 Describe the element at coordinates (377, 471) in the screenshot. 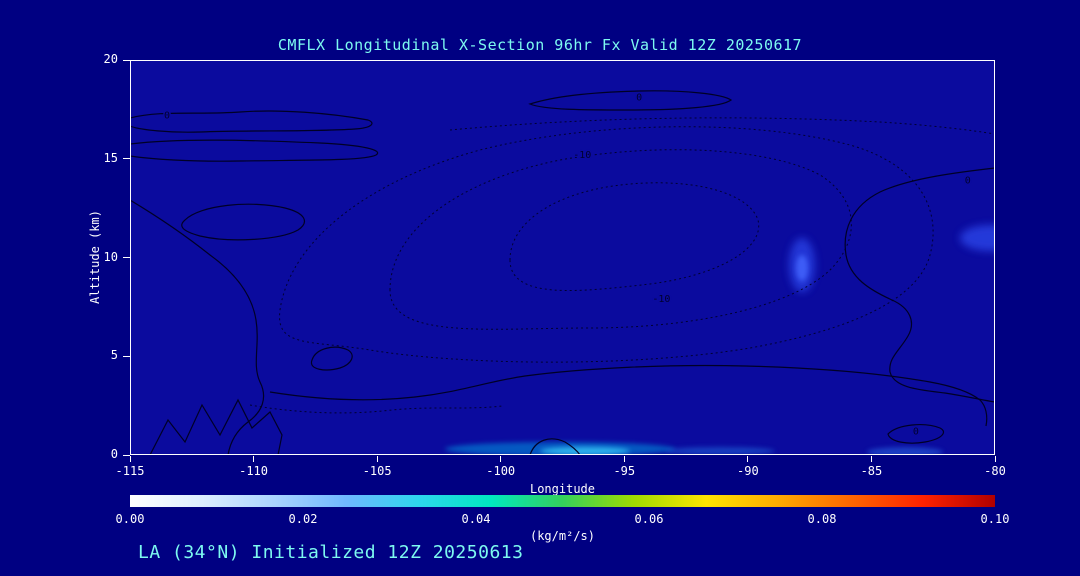

I see `x-tick-label: -105` at that location.